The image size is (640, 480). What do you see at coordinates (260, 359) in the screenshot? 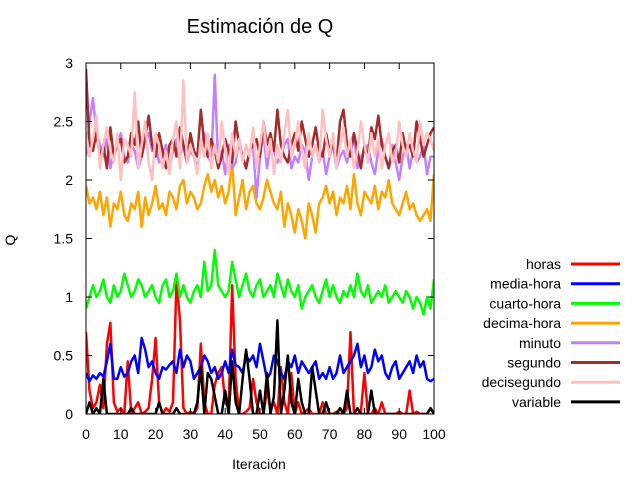
I see `series-line-media-hora` at bounding box center [260, 359].